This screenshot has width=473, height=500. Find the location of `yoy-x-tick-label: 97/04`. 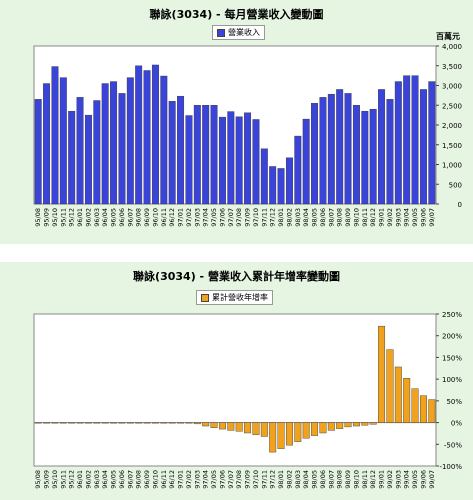

yoy-x-tick-label: 97/04 is located at coordinates (206, 479).